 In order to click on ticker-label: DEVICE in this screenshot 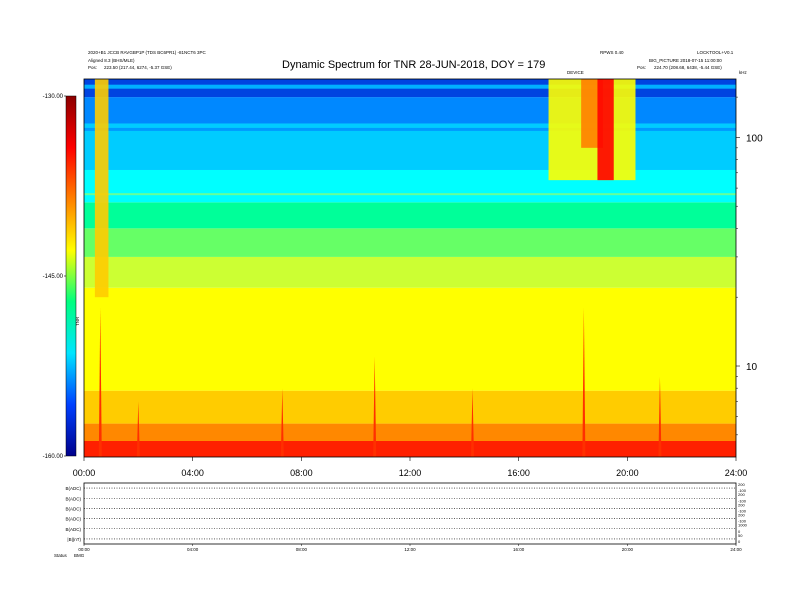, I will do `click(575, 72)`.